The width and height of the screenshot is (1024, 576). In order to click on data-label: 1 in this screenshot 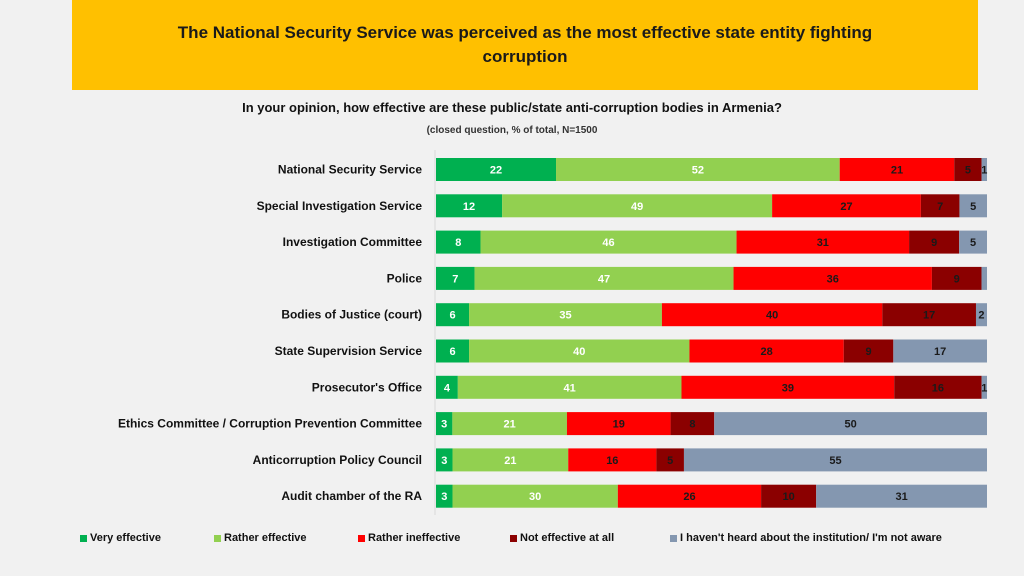, I will do `click(984, 388)`.